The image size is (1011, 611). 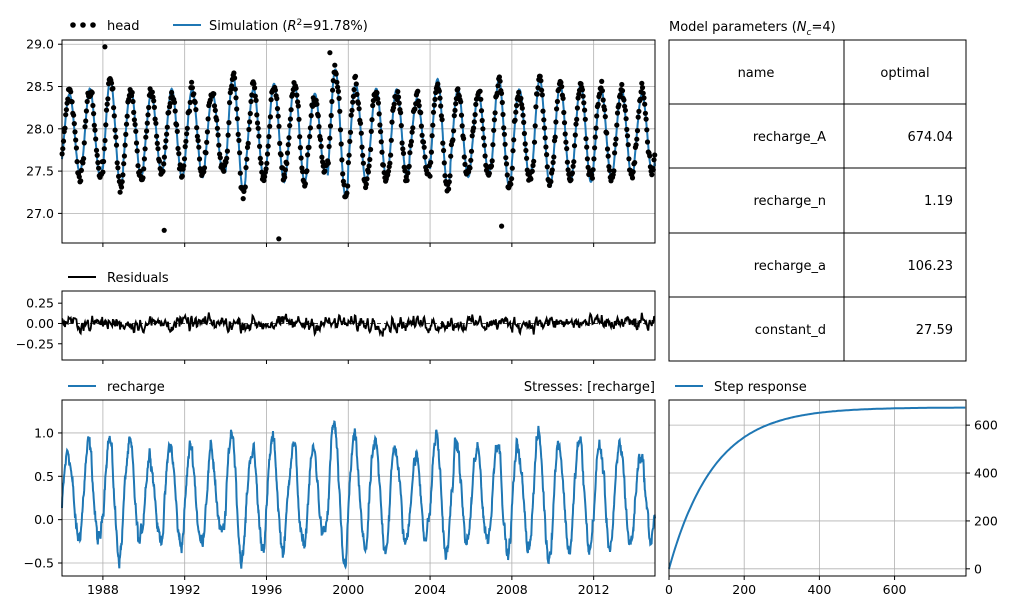 What do you see at coordinates (40, 323) in the screenshot?
I see `y-tick-label: 0.00` at bounding box center [40, 323].